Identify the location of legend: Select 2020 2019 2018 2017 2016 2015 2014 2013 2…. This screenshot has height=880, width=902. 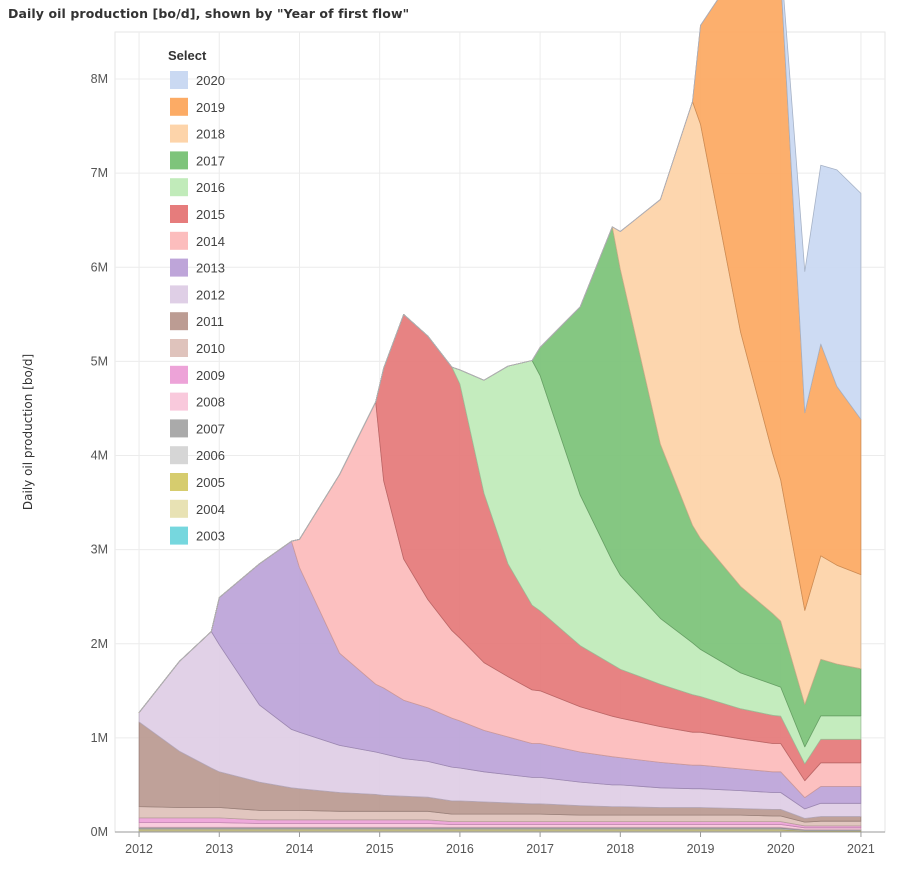
(196, 296).